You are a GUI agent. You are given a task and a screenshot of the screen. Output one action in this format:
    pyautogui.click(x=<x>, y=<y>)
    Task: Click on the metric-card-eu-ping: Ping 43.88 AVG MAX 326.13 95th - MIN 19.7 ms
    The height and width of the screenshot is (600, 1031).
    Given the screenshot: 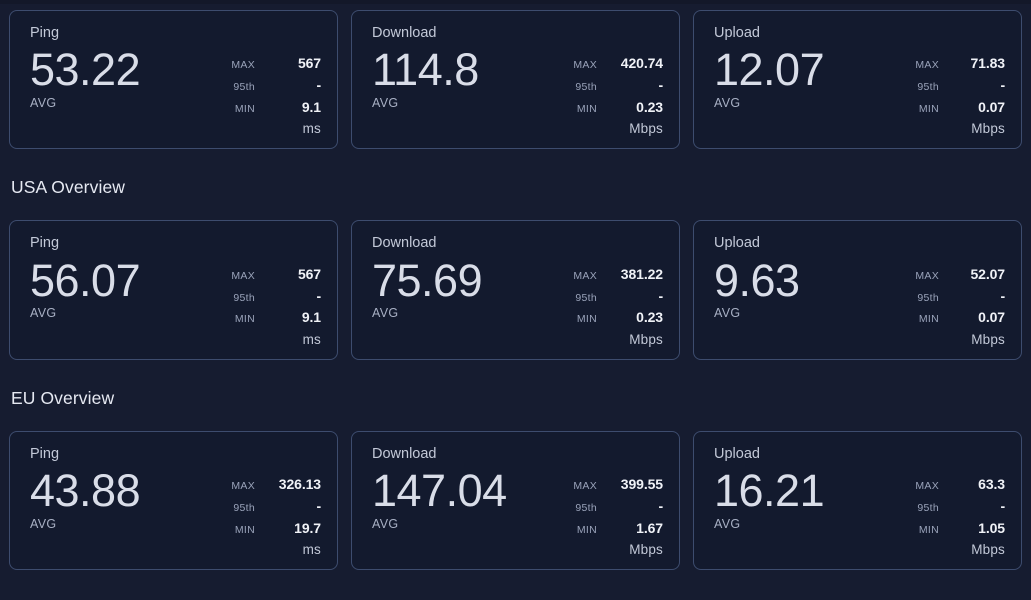 What is the action you would take?
    pyautogui.click(x=173, y=500)
    